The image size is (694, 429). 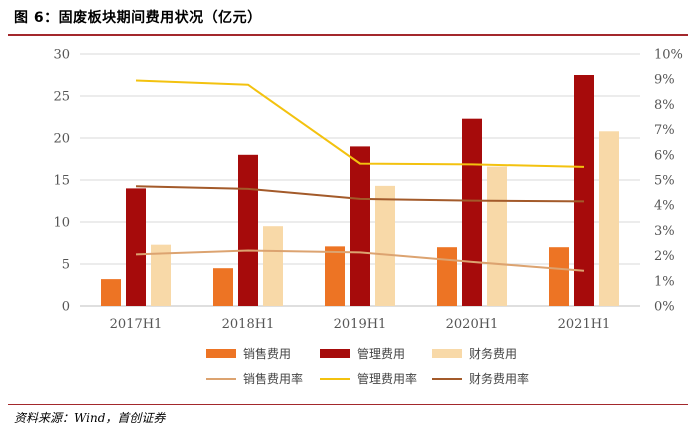 What do you see at coordinates (61, 55) in the screenshot?
I see `left-tick-label: 30` at bounding box center [61, 55].